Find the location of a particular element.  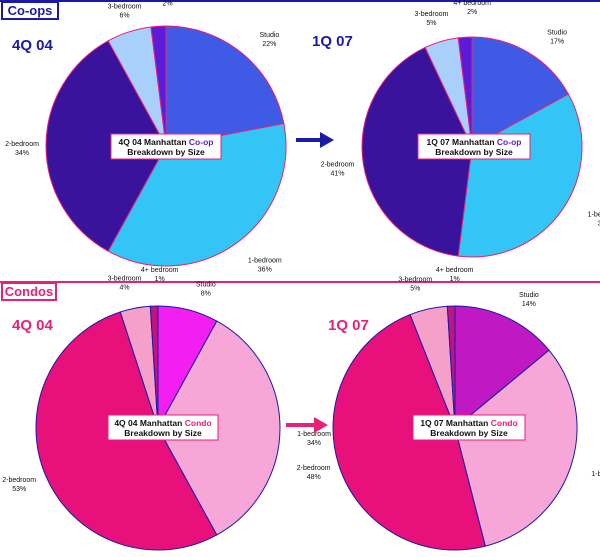

condos-arrow is located at coordinates (307, 425).